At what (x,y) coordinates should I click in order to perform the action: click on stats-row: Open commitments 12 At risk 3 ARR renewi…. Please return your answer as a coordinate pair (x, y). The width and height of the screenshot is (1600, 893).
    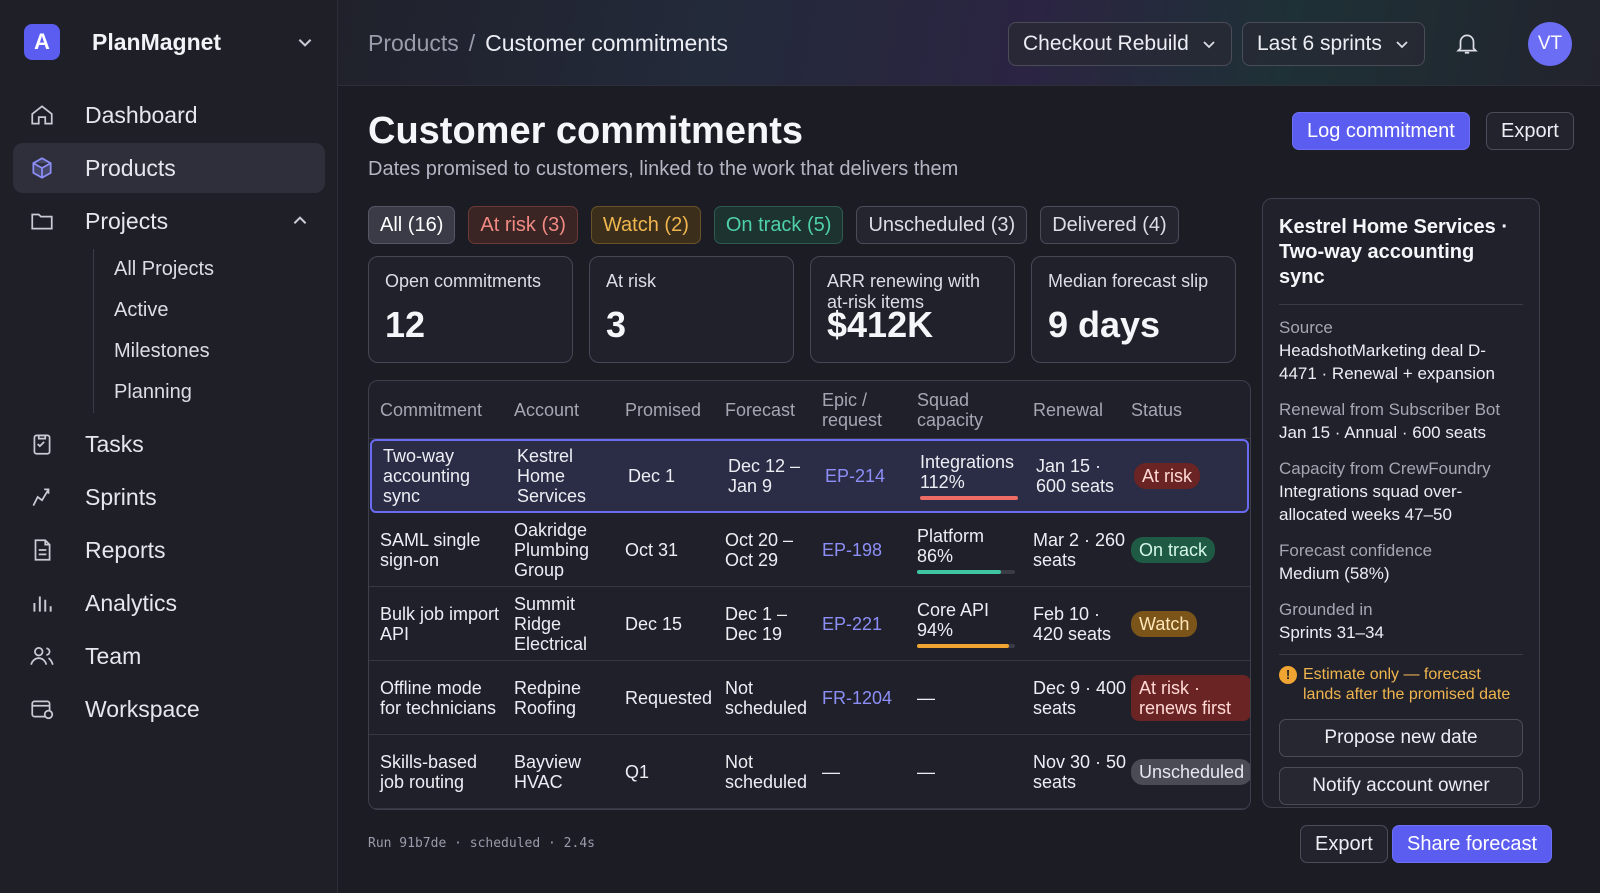
    Looking at the image, I should click on (810, 309).